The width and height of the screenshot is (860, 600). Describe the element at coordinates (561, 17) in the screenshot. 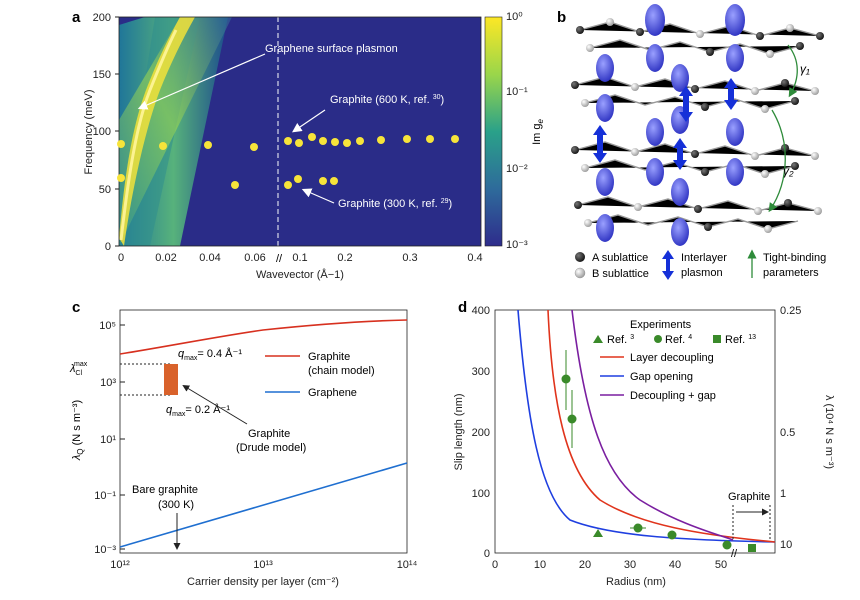

I see `panel-b-label: b` at that location.